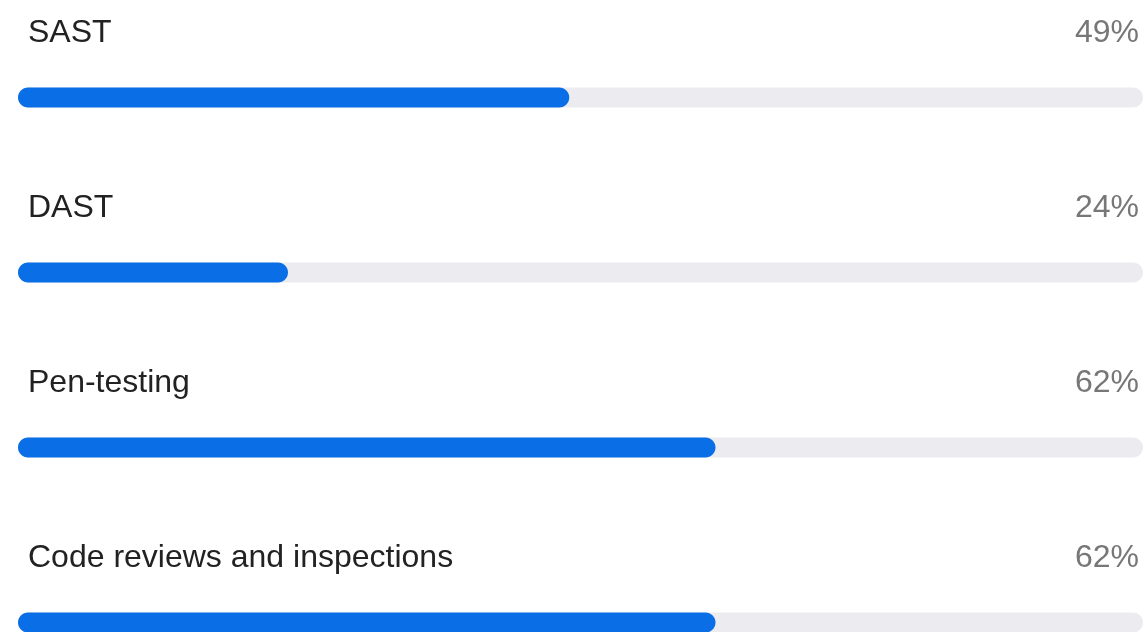  What do you see at coordinates (1106, 205) in the screenshot?
I see `data-label: 24%` at bounding box center [1106, 205].